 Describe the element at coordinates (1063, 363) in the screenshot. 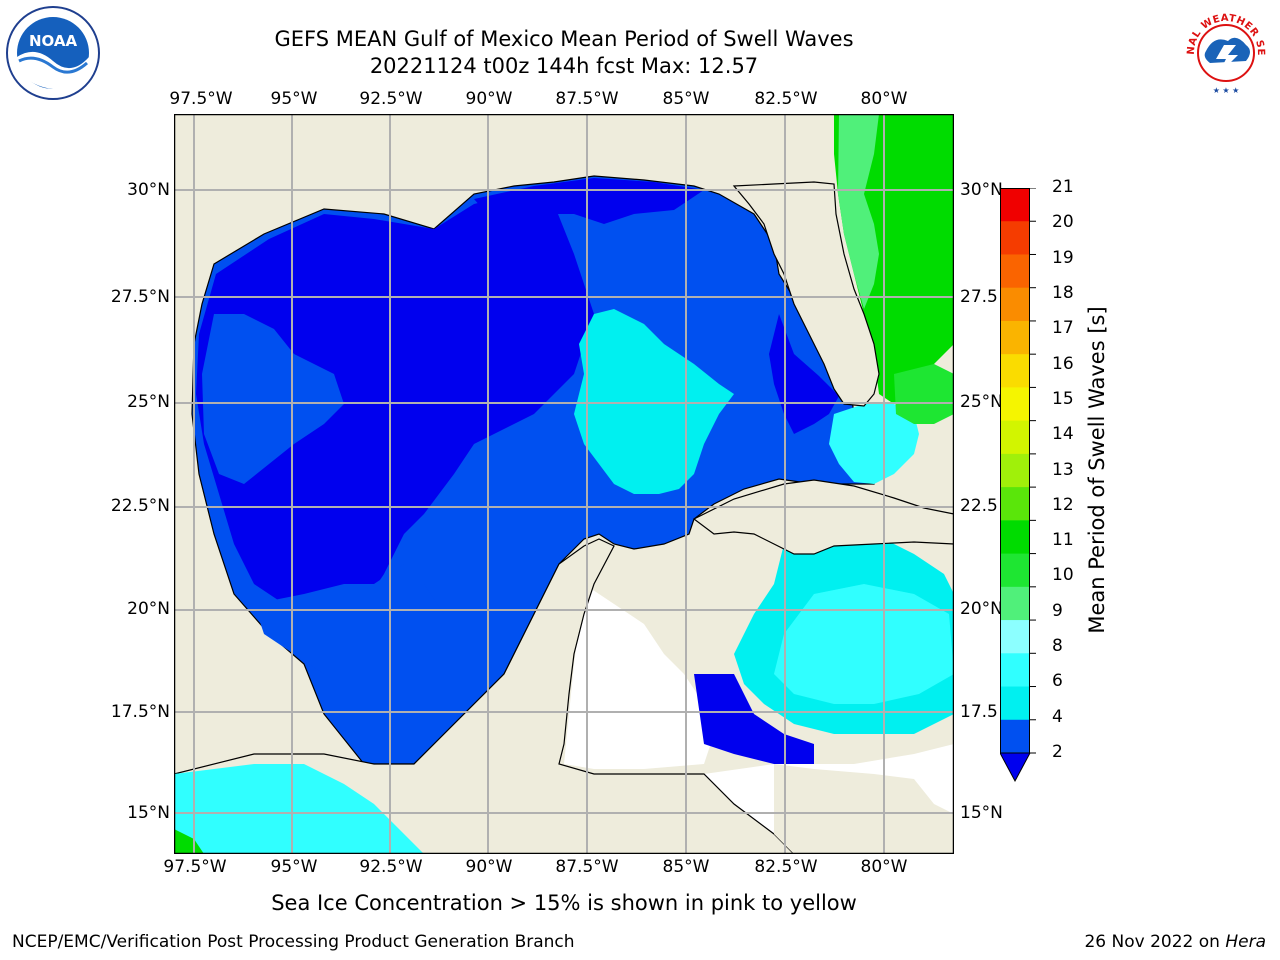

I see `colorbar-tick-label: 16` at that location.